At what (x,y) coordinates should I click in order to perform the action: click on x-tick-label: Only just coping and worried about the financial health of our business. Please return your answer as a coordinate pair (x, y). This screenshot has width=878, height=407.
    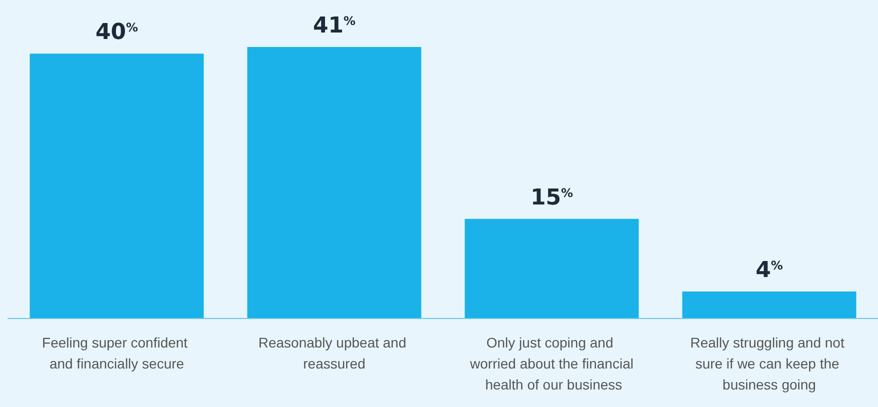
    Looking at the image, I should click on (551, 363).